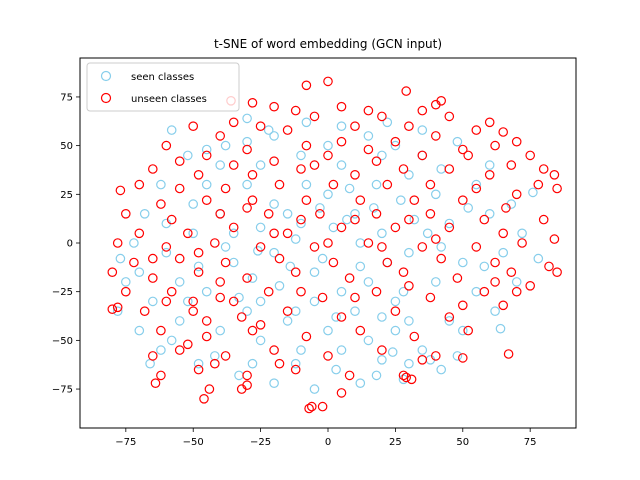 The image size is (640, 480). Describe the element at coordinates (66, 244) in the screenshot. I see `y-axis: −75 −50 −25 0 25 50 75` at that location.